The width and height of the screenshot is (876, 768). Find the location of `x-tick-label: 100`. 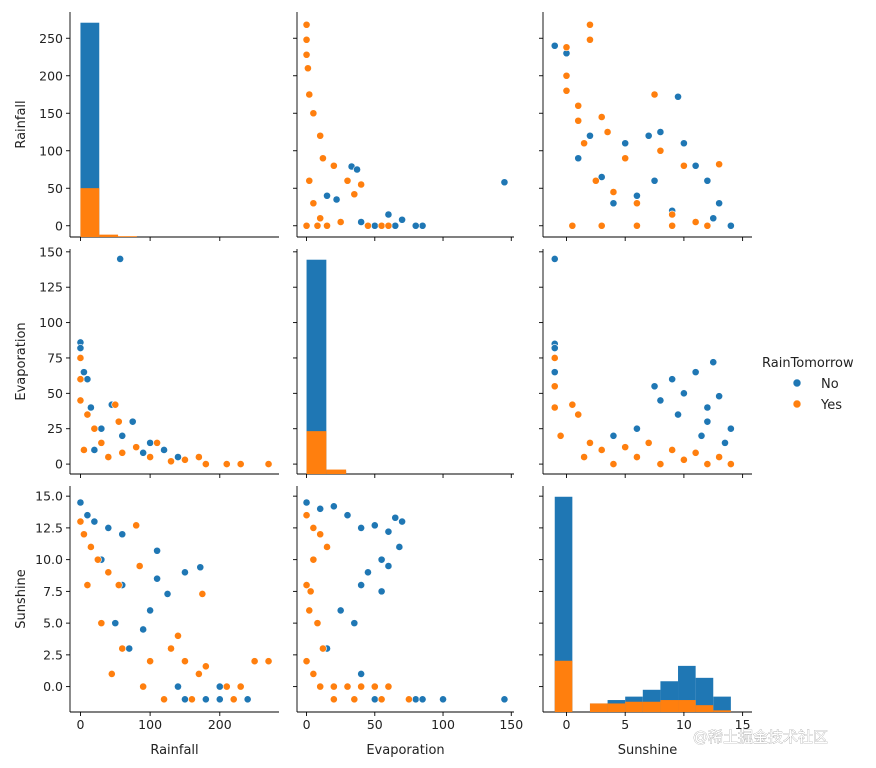

x-tick-label: 100 is located at coordinates (150, 724).